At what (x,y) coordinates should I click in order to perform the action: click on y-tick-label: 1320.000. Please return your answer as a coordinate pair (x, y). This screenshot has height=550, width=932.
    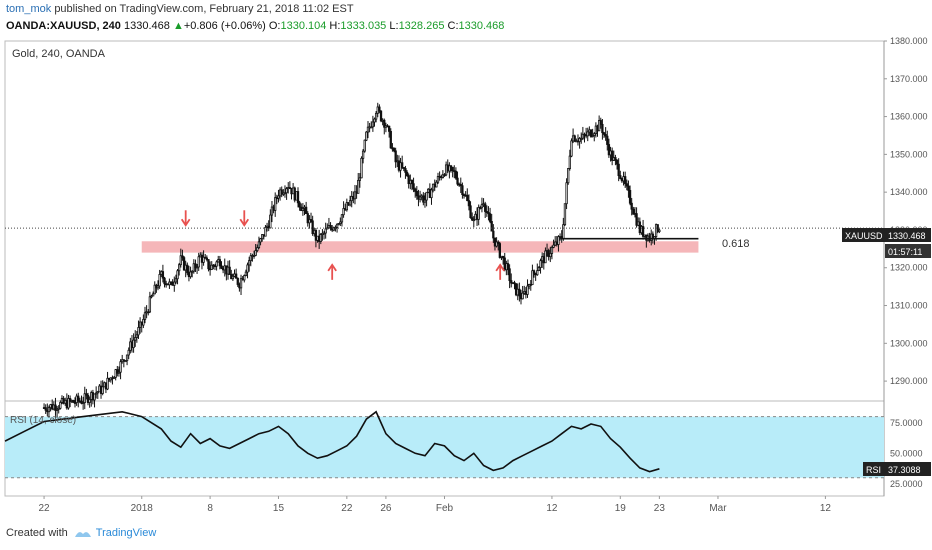
    Looking at the image, I should click on (909, 268).